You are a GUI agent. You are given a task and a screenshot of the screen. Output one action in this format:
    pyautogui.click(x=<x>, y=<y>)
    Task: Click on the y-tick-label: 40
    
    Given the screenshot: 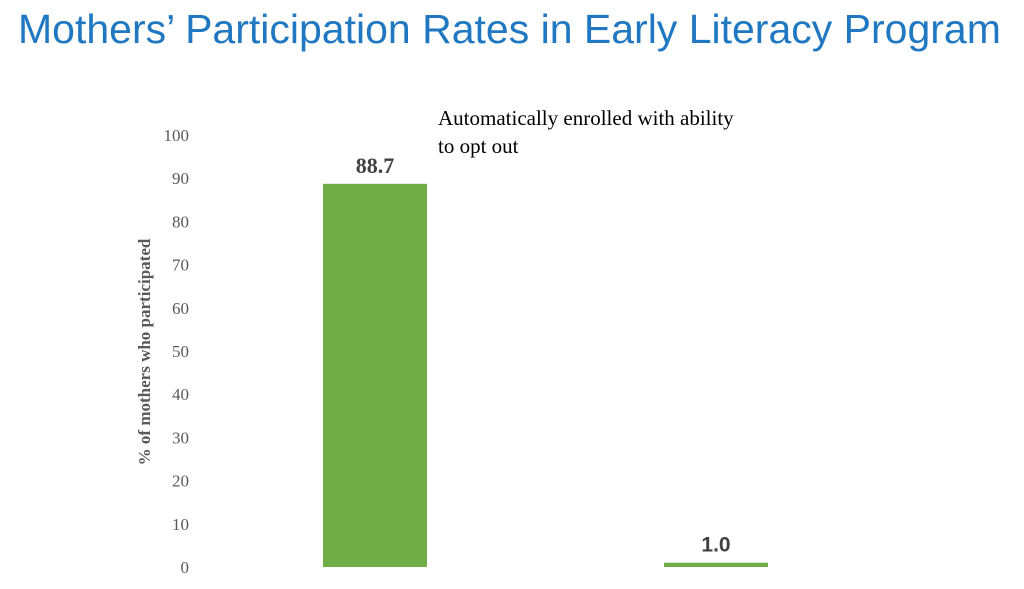 What is the action you would take?
    pyautogui.click(x=180, y=394)
    